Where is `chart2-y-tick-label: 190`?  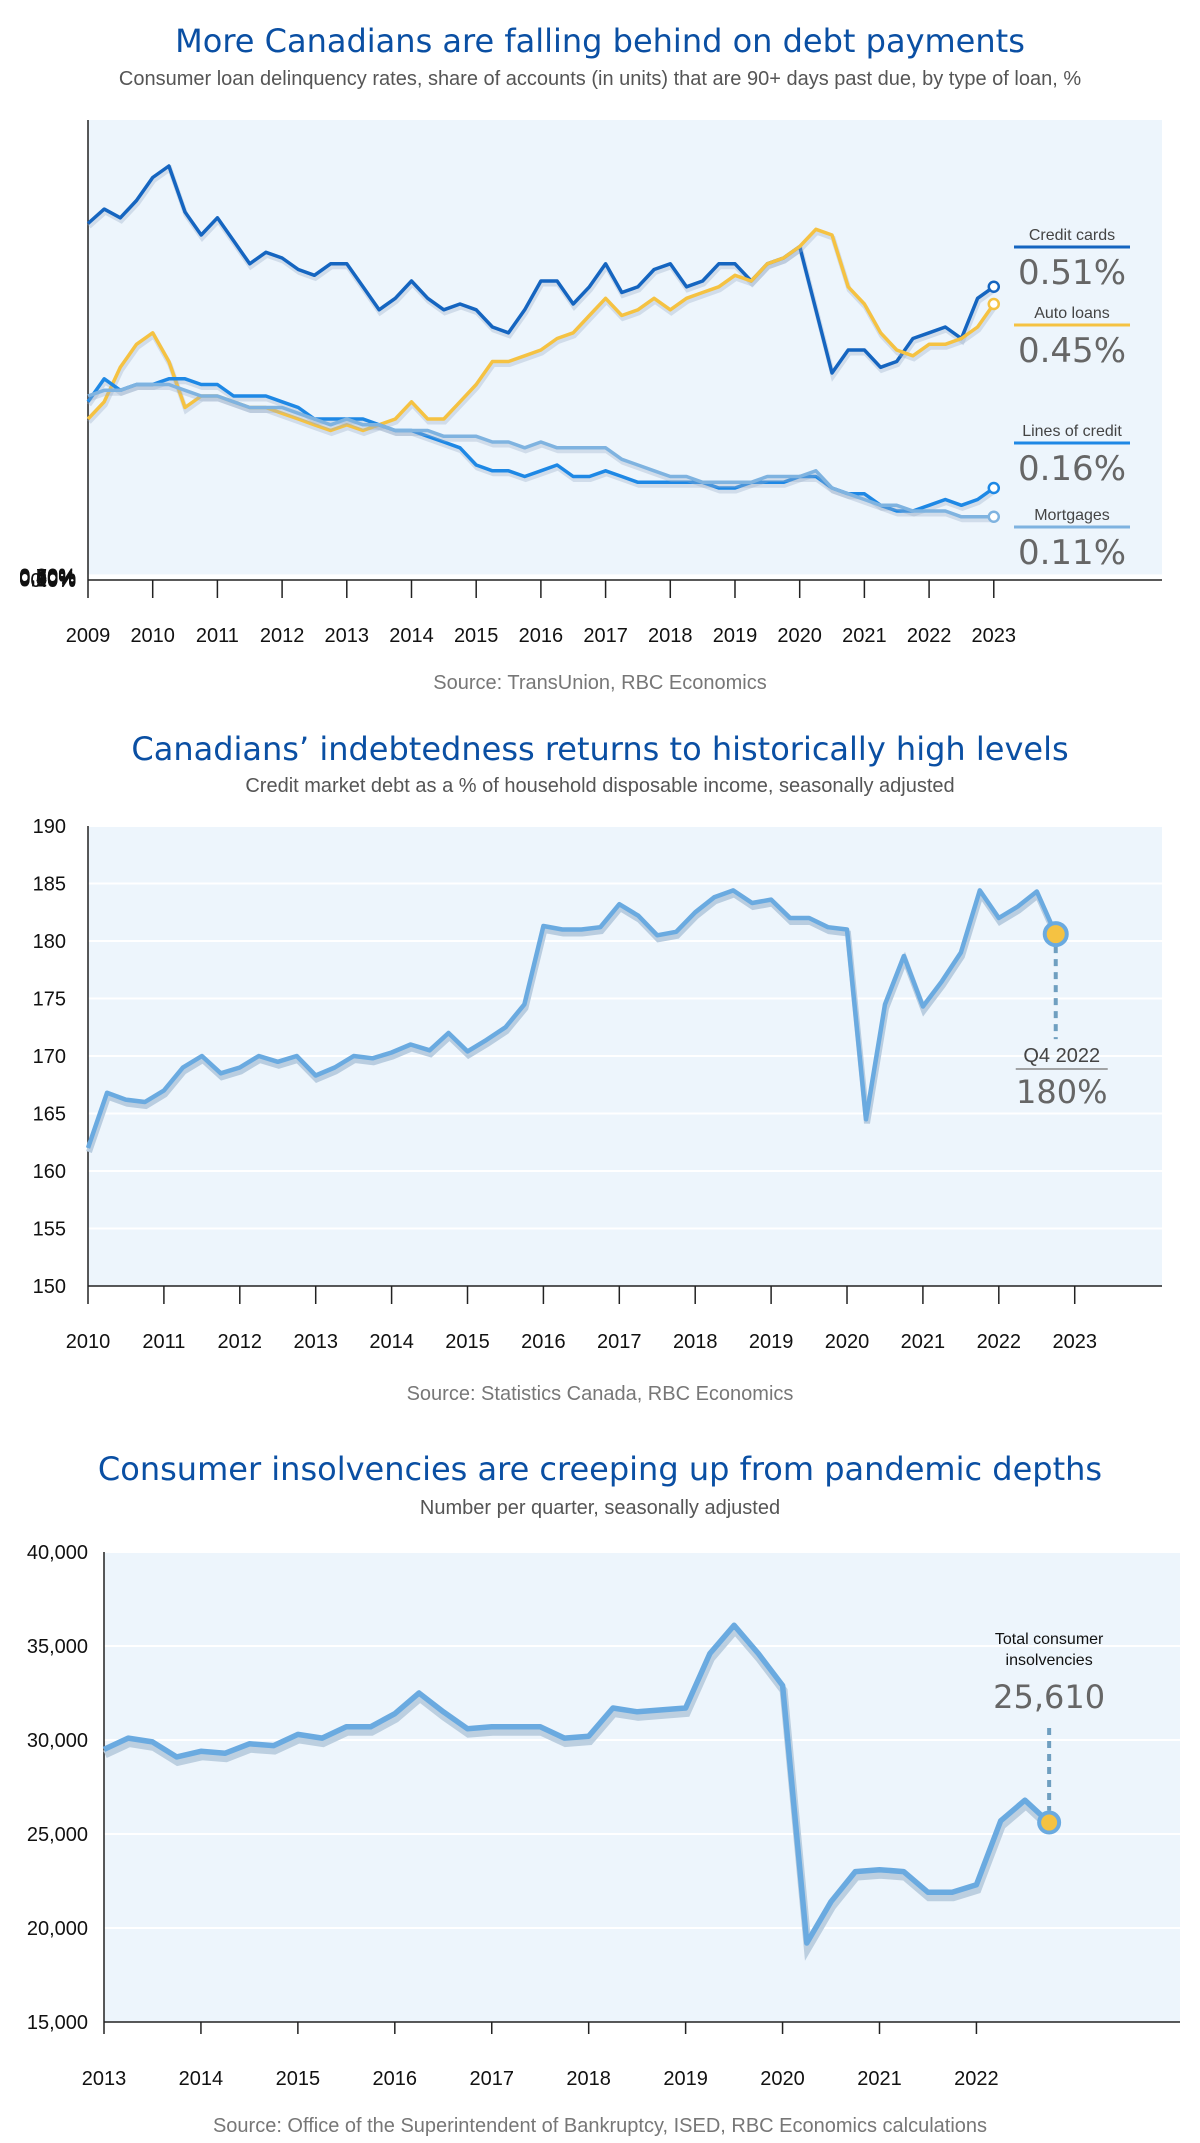 chart2-y-tick-label: 190 is located at coordinates (49, 827).